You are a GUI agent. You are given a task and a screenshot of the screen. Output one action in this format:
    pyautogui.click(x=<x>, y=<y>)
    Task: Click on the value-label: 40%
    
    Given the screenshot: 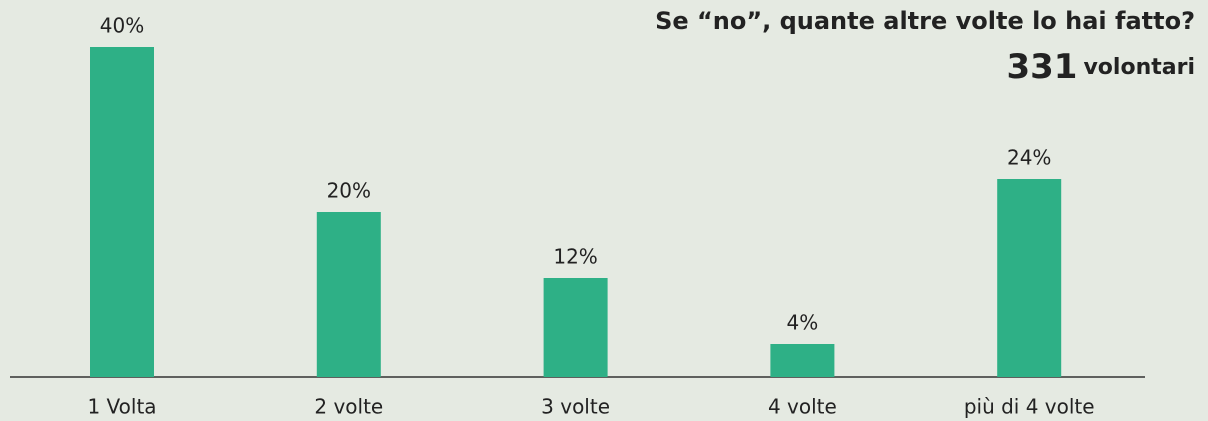 What is the action you would take?
    pyautogui.click(x=122, y=26)
    